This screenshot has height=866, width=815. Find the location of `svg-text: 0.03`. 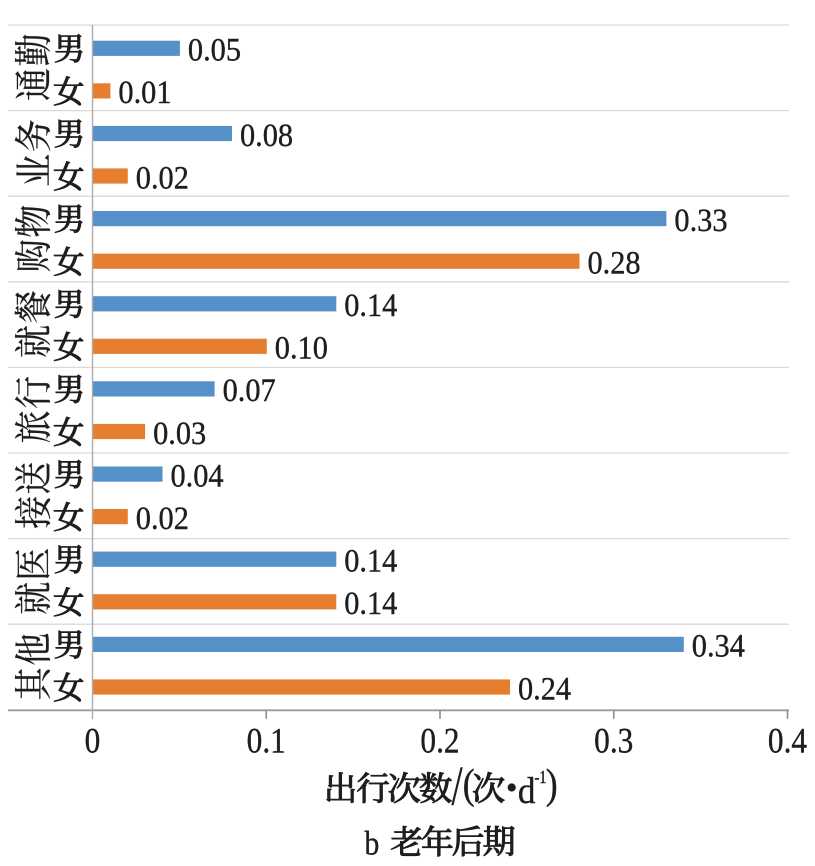

svg-text: 0.03 is located at coordinates (179, 433).